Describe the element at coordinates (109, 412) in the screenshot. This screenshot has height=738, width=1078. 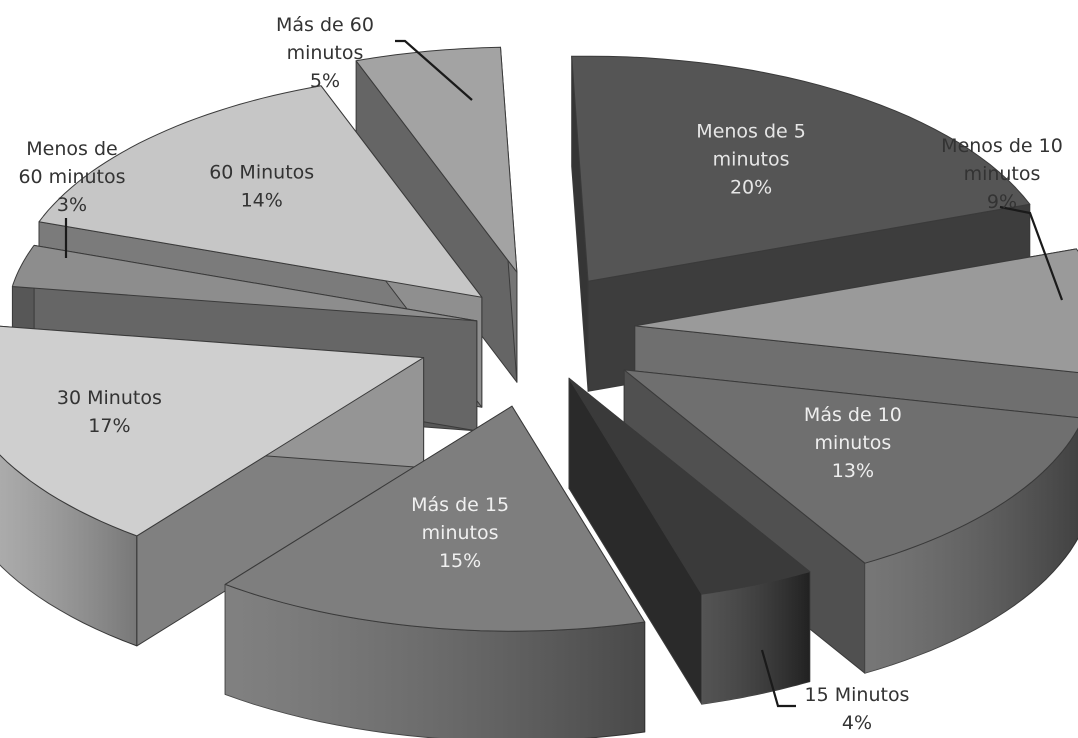
I see `slice-label-6: 30 Minutos 17%` at that location.